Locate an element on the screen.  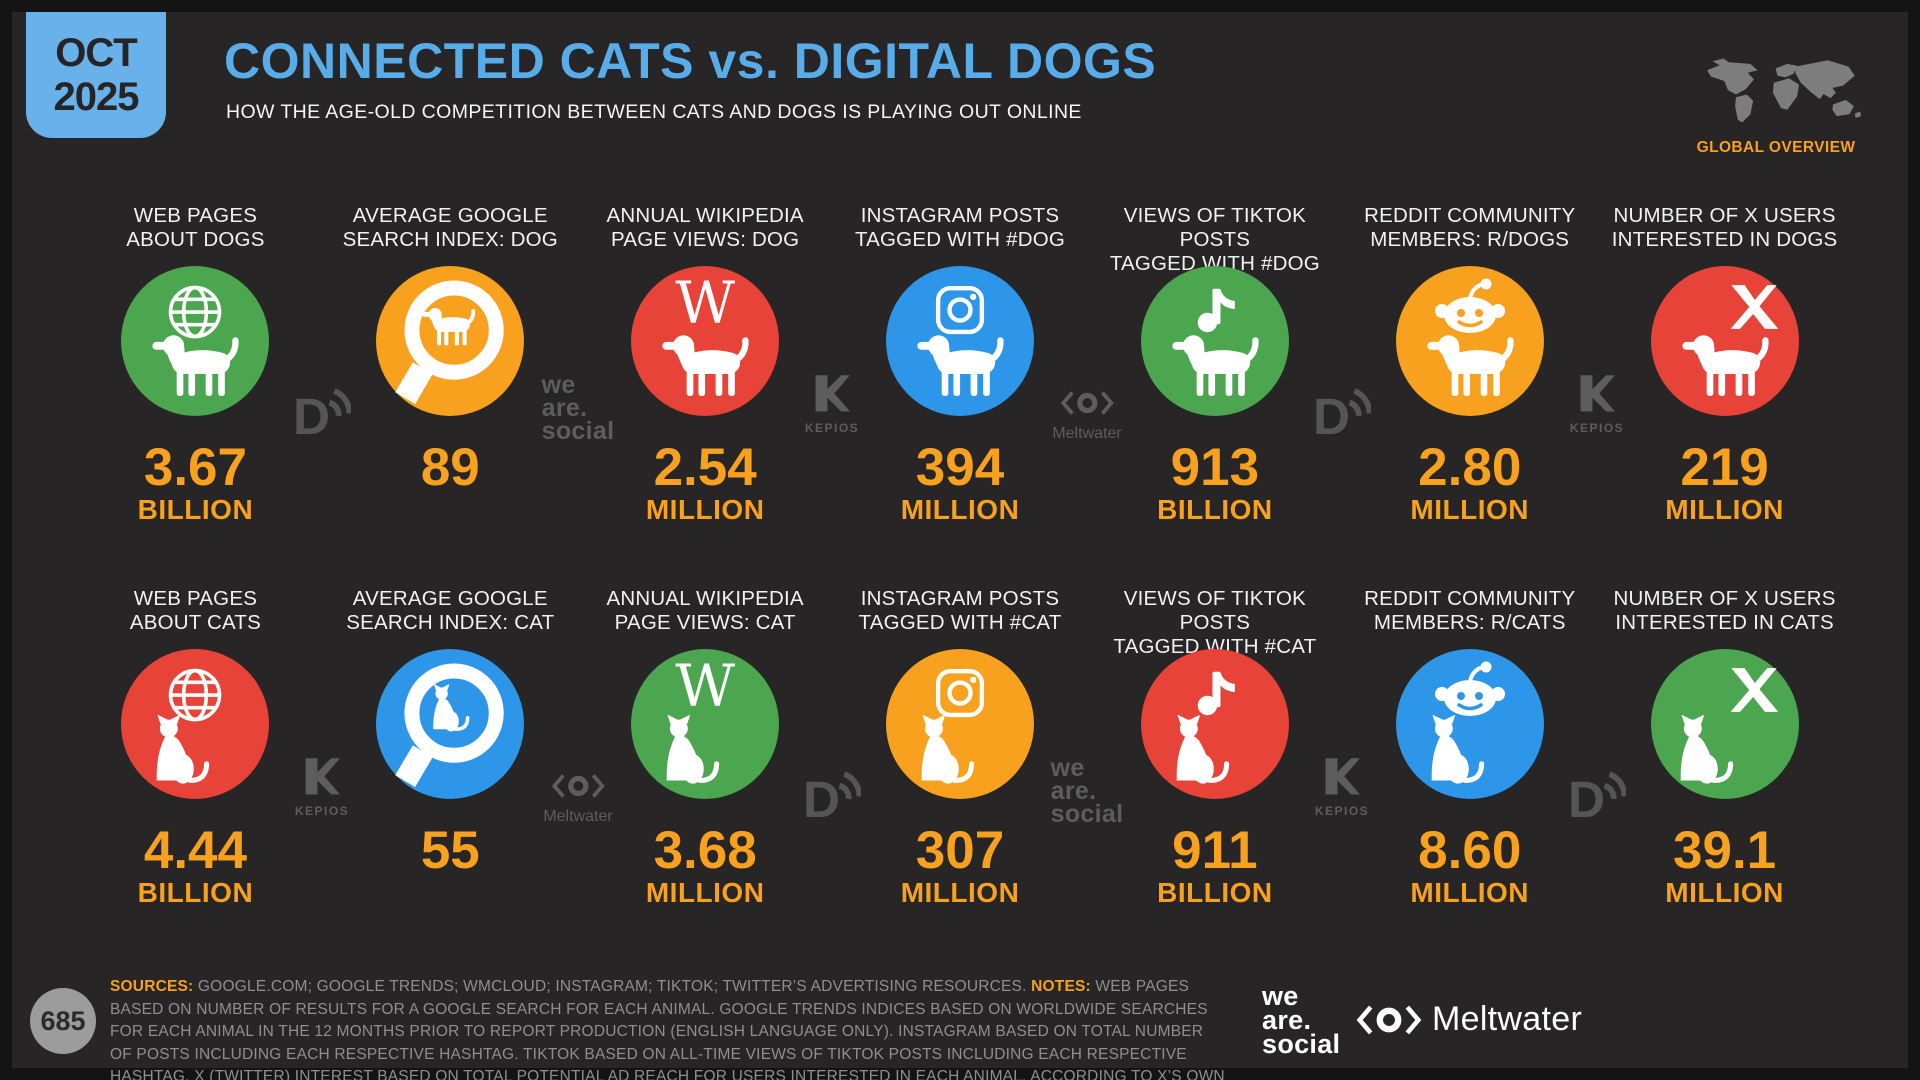
sources-label: SOURCES: is located at coordinates (152, 986).